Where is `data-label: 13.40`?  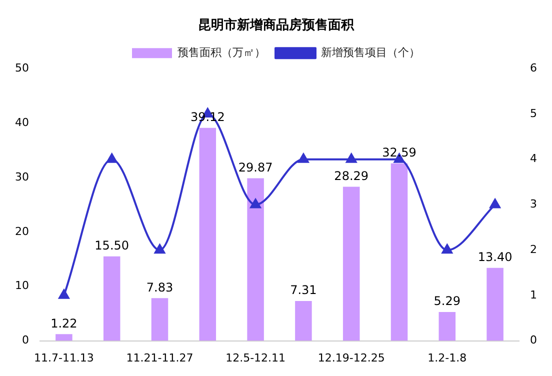
data-label: 13.40 is located at coordinates (495, 257).